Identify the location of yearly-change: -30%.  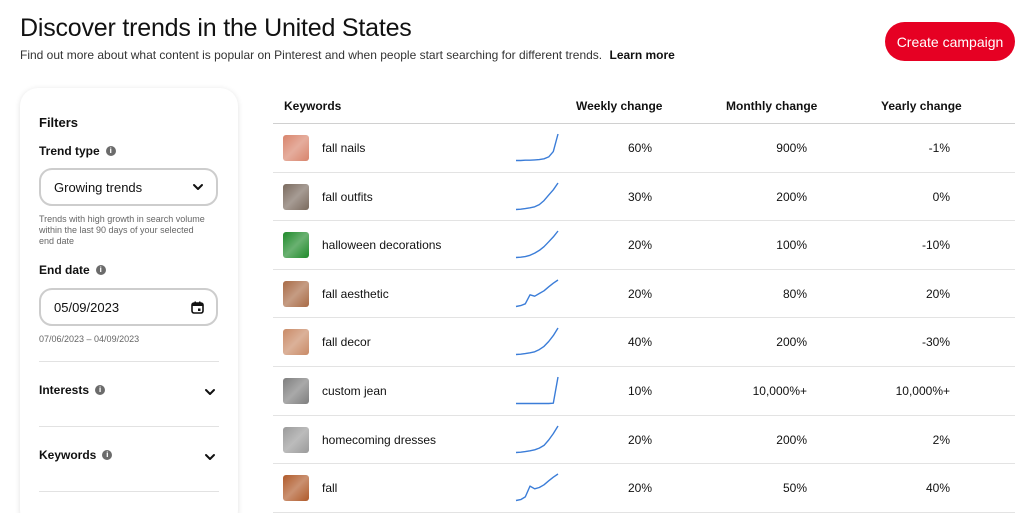
(935, 342).